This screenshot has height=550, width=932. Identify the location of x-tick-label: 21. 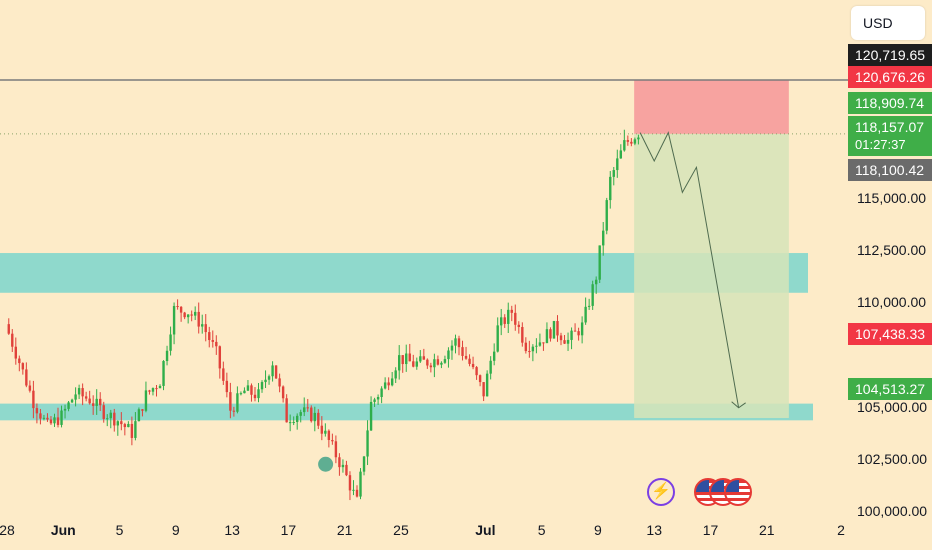
(344, 530).